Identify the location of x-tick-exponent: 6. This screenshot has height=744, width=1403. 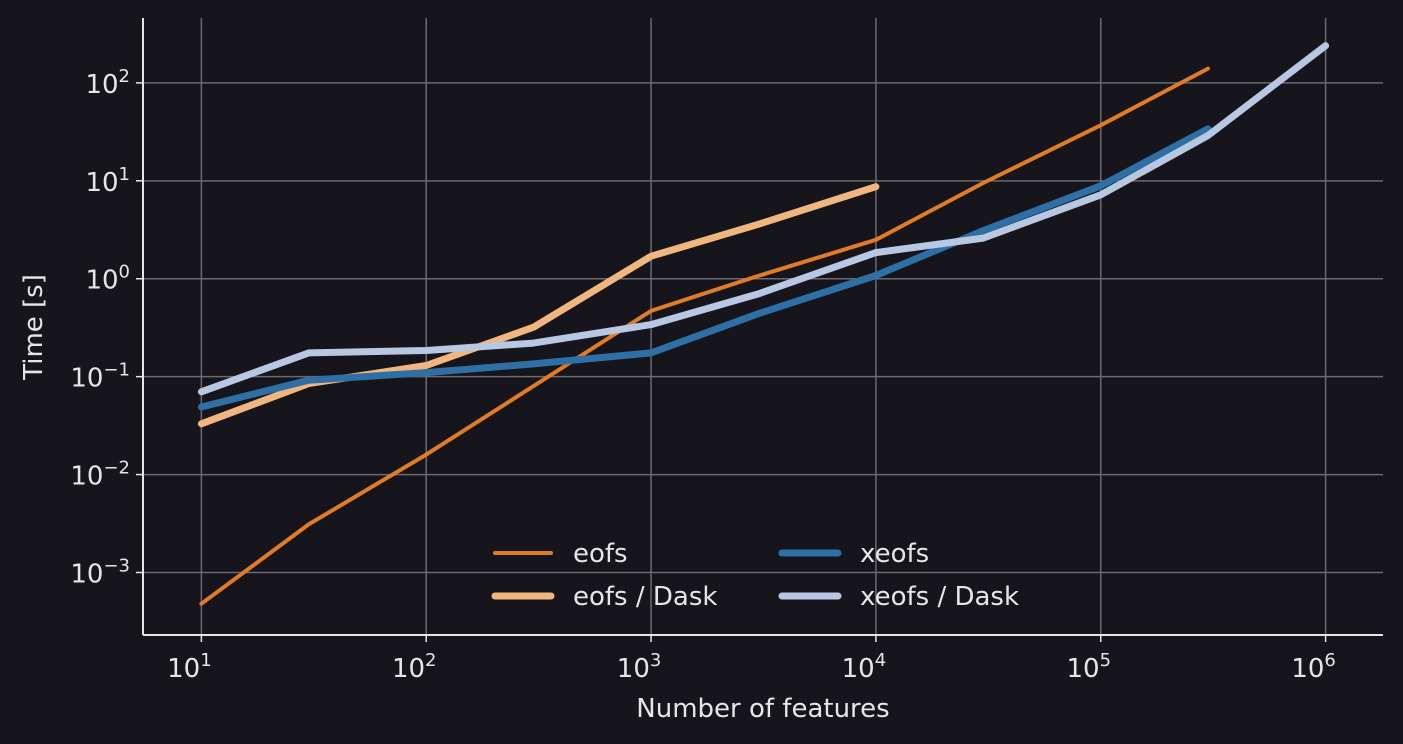
(1329, 660).